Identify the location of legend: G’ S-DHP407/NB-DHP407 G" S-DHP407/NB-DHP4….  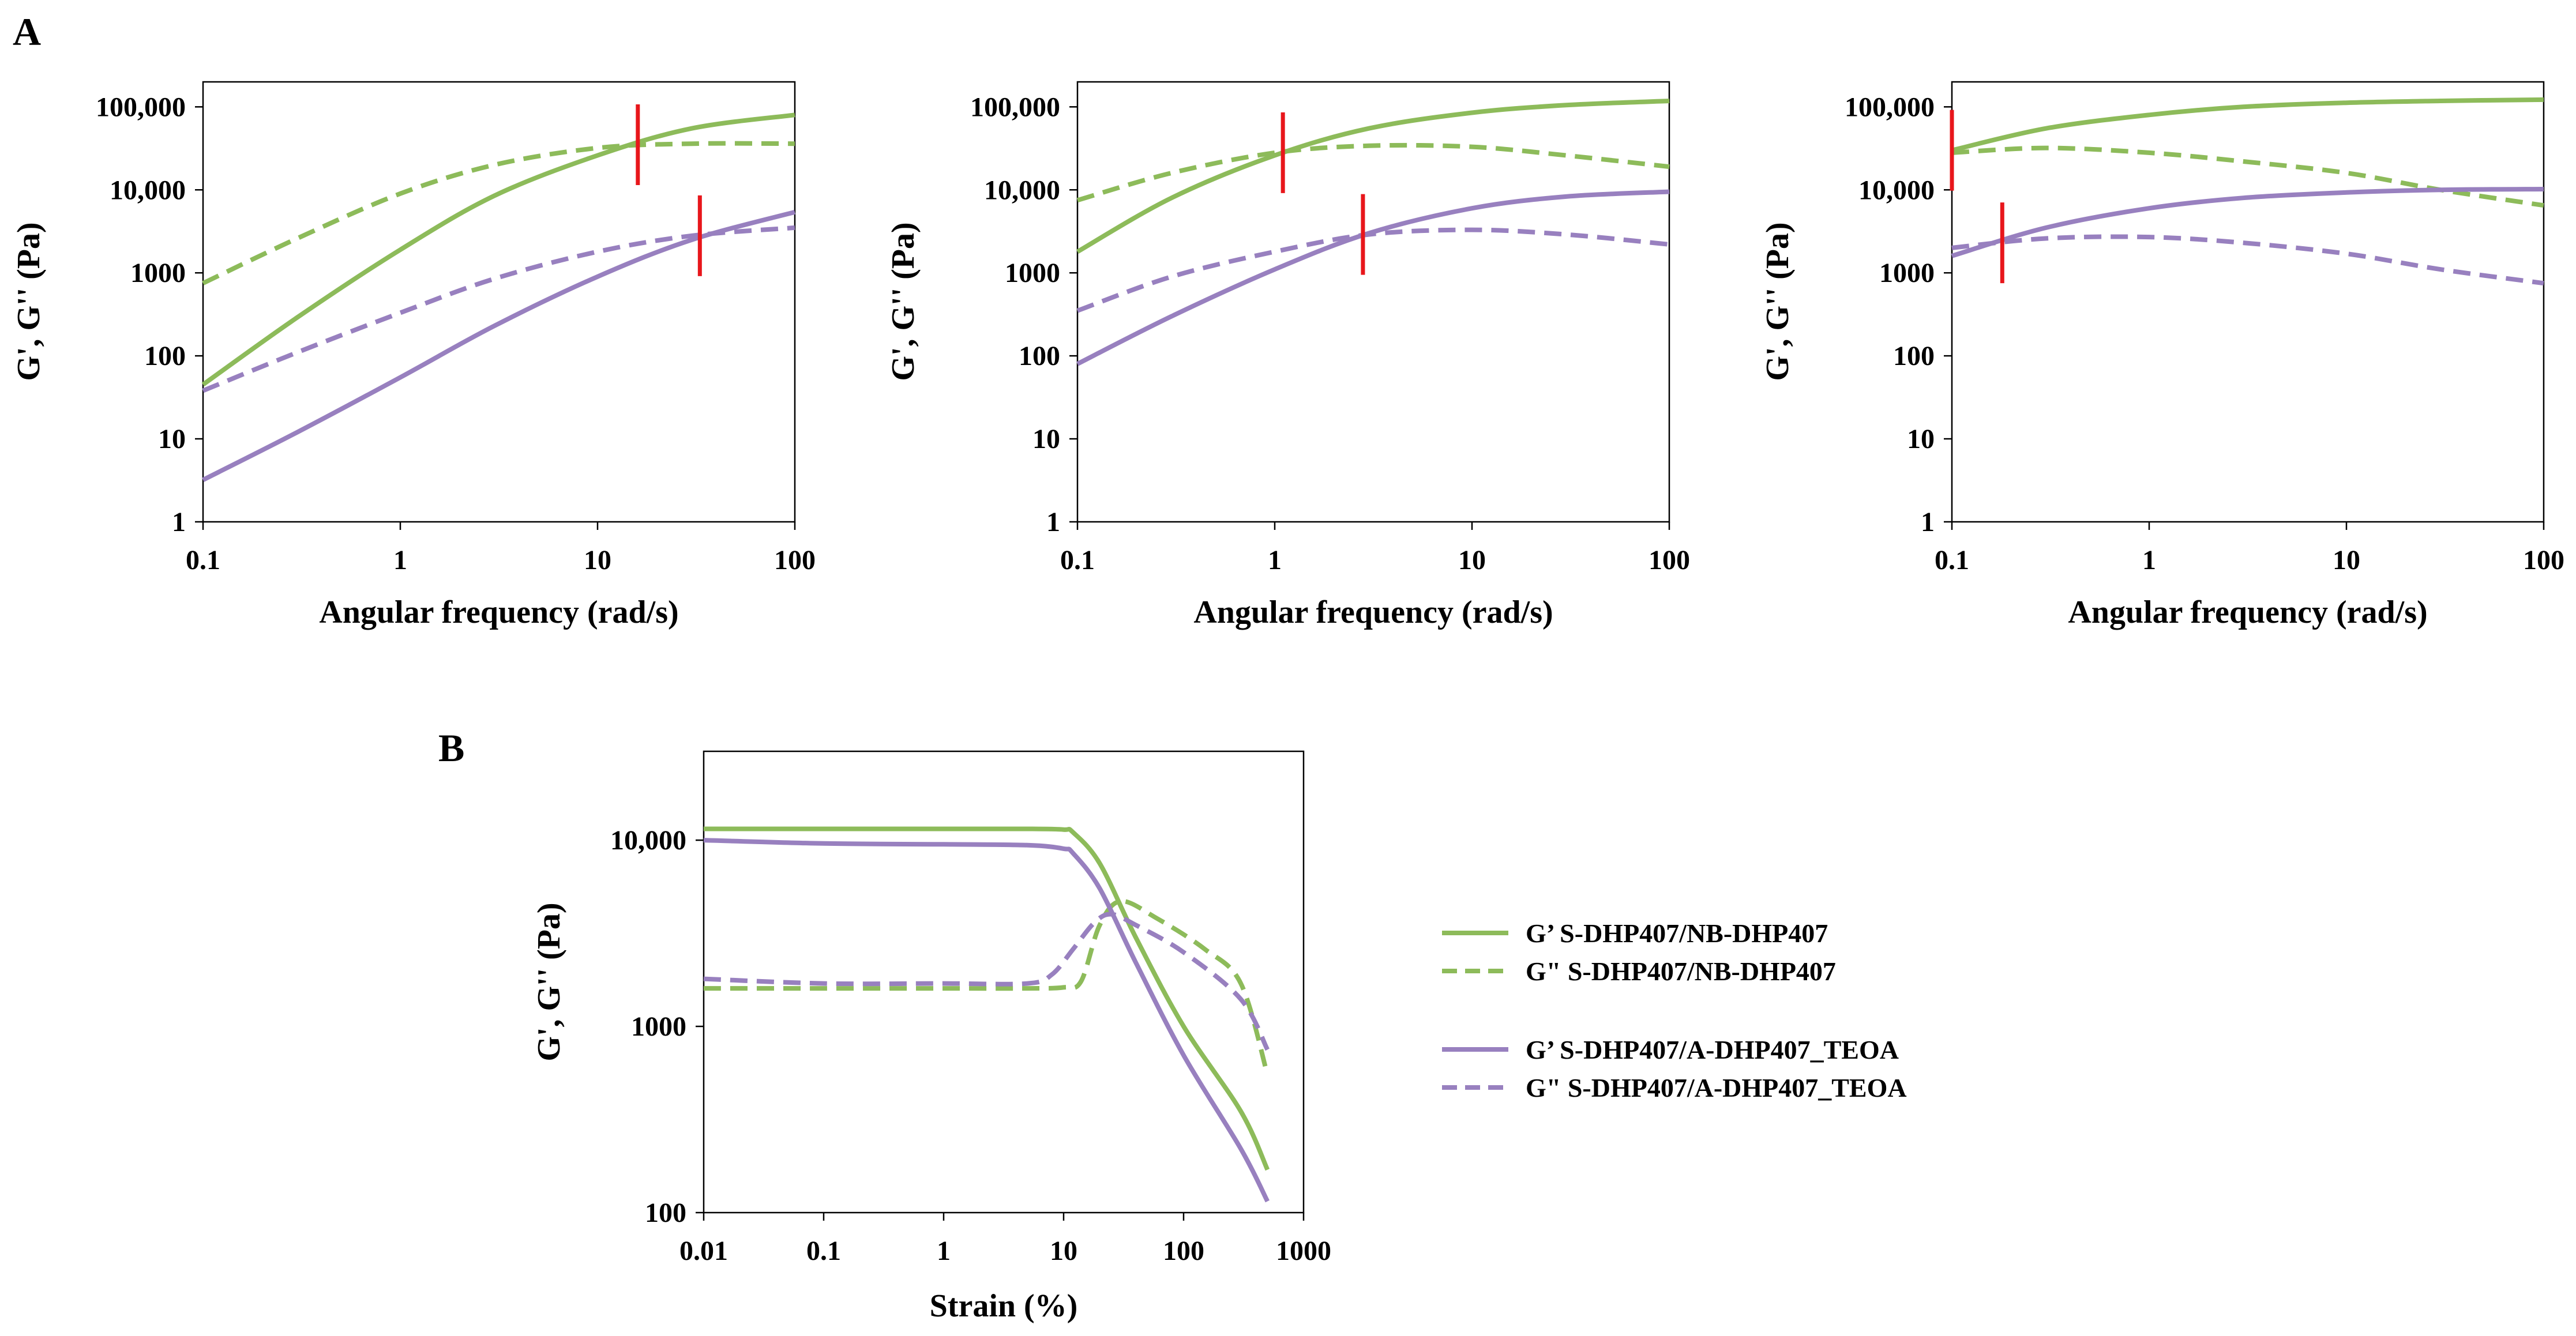
(1674, 1010).